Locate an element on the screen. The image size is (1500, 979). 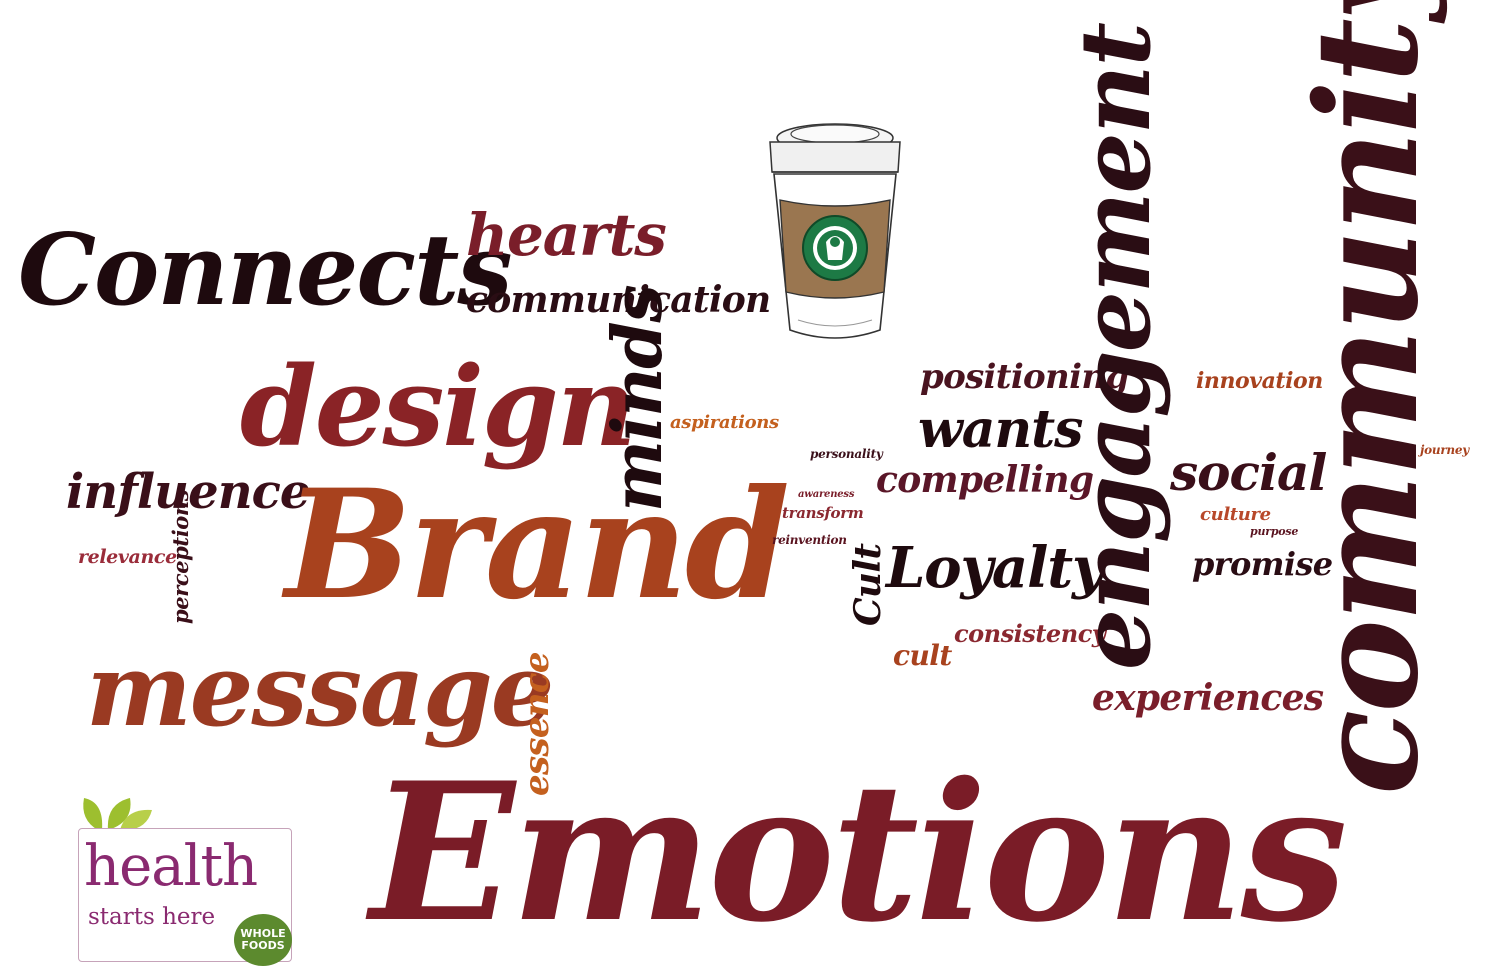
word-purpose: purpose is located at coordinates (1274, 531).